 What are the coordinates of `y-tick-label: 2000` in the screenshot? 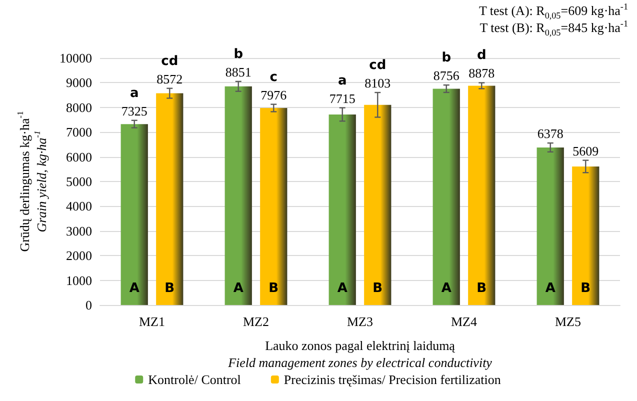 It's located at (79, 256).